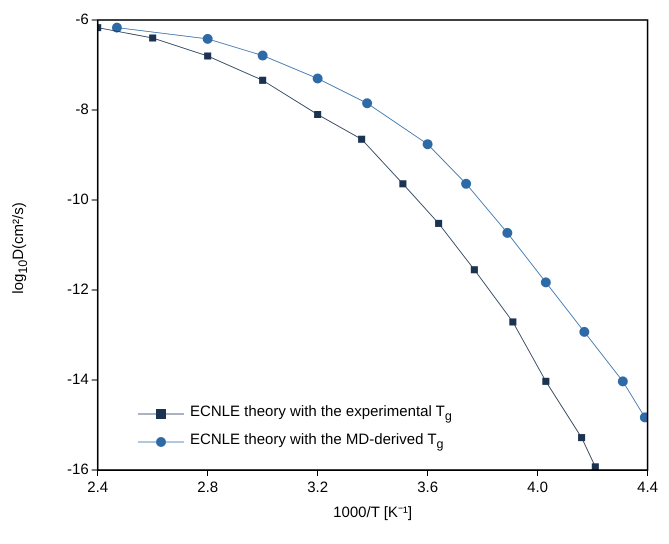  What do you see at coordinates (77, 469) in the screenshot?
I see `y-tick-label: -16` at bounding box center [77, 469].